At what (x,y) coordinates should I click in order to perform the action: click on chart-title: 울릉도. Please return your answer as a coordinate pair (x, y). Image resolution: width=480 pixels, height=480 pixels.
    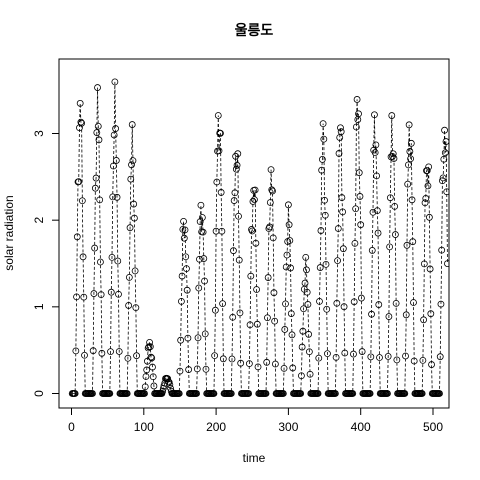
    Looking at the image, I should click on (254, 30).